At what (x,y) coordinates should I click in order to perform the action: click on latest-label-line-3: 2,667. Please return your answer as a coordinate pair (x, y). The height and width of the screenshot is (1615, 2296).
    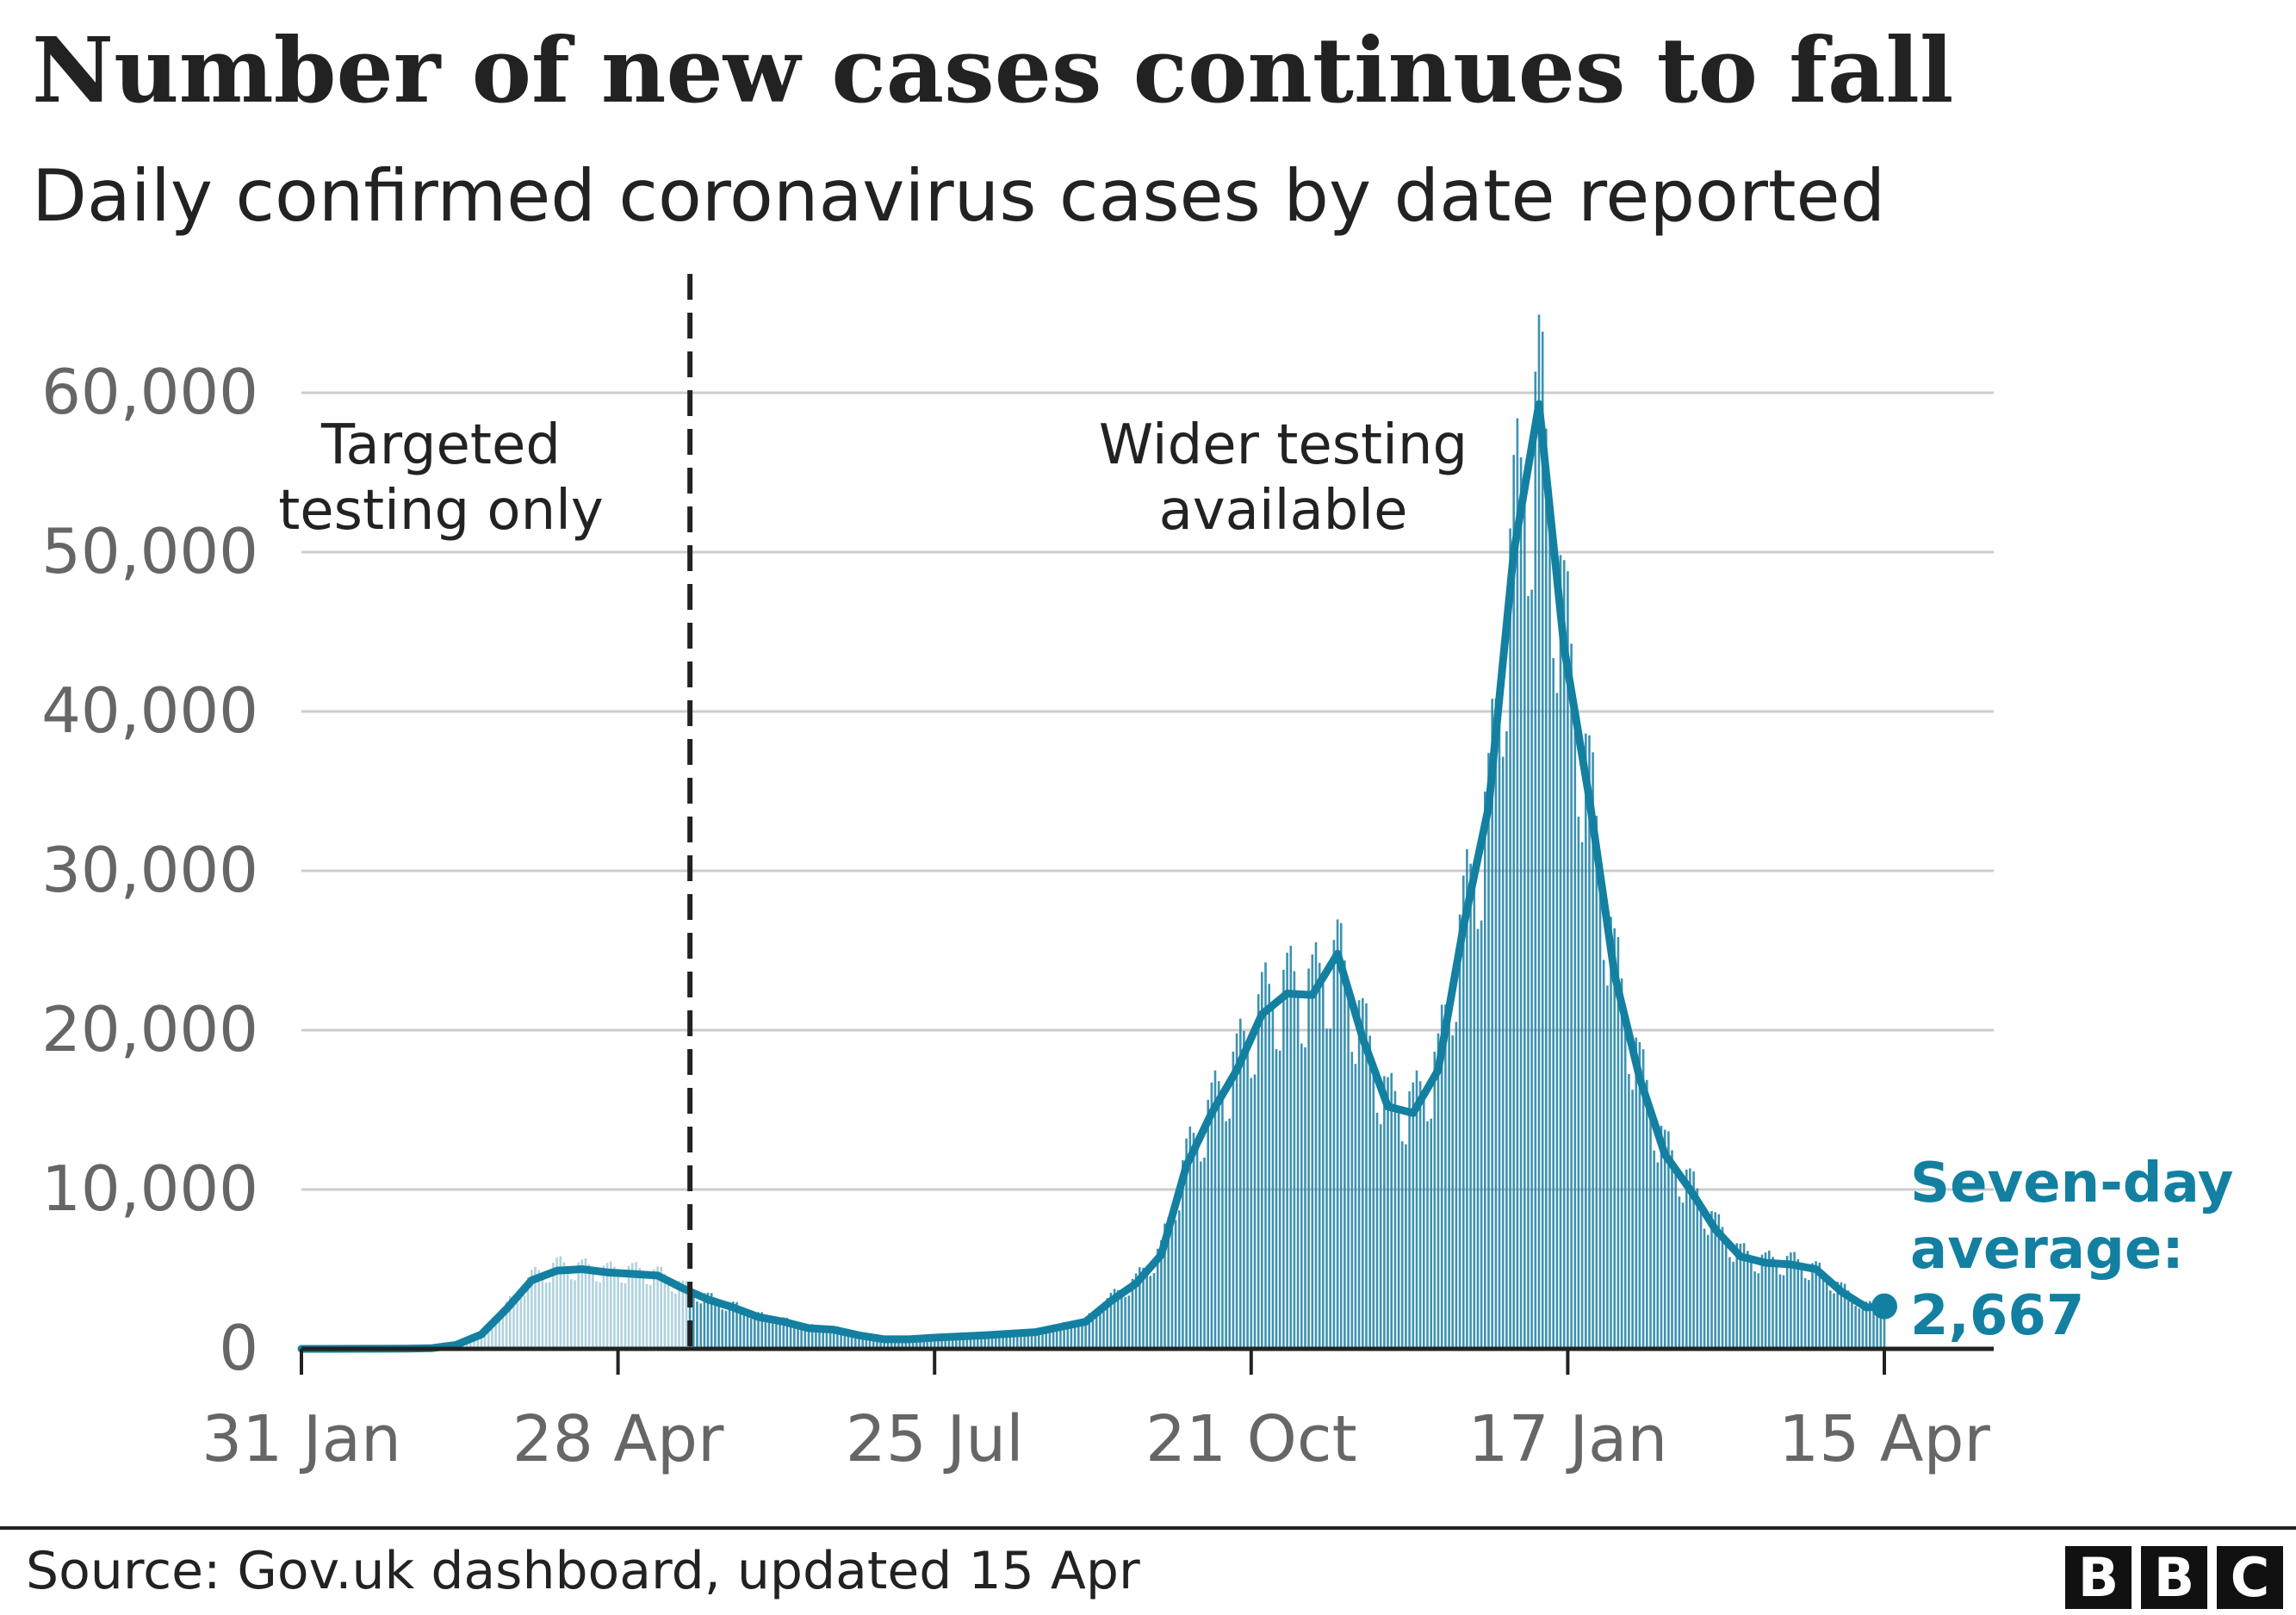
    Looking at the image, I should click on (1997, 1316).